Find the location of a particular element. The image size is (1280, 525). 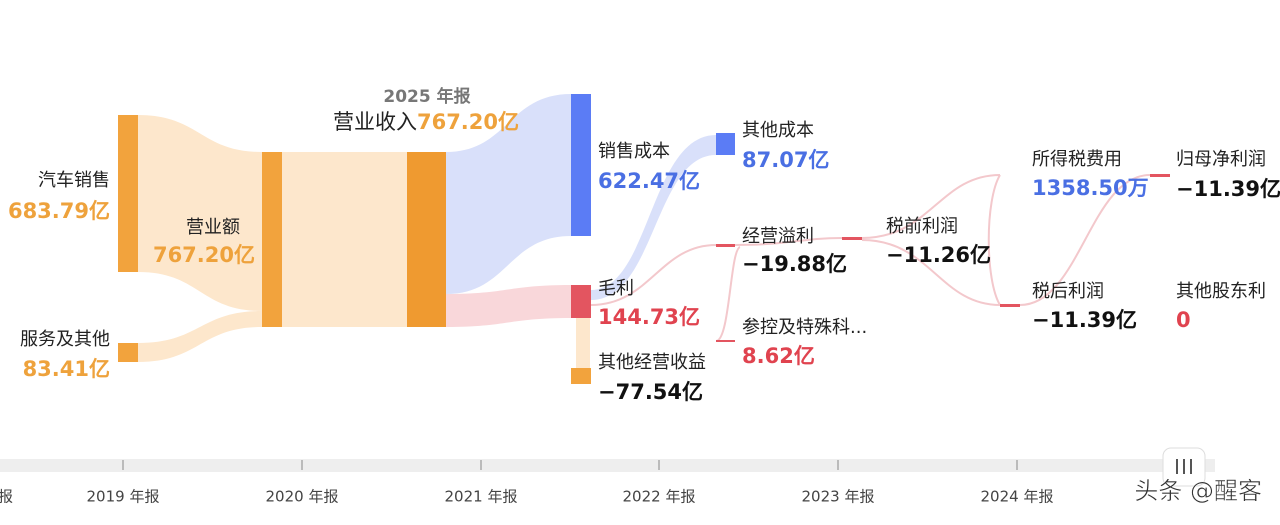

header-title: 营业收入767.20亿 is located at coordinates (426, 122).